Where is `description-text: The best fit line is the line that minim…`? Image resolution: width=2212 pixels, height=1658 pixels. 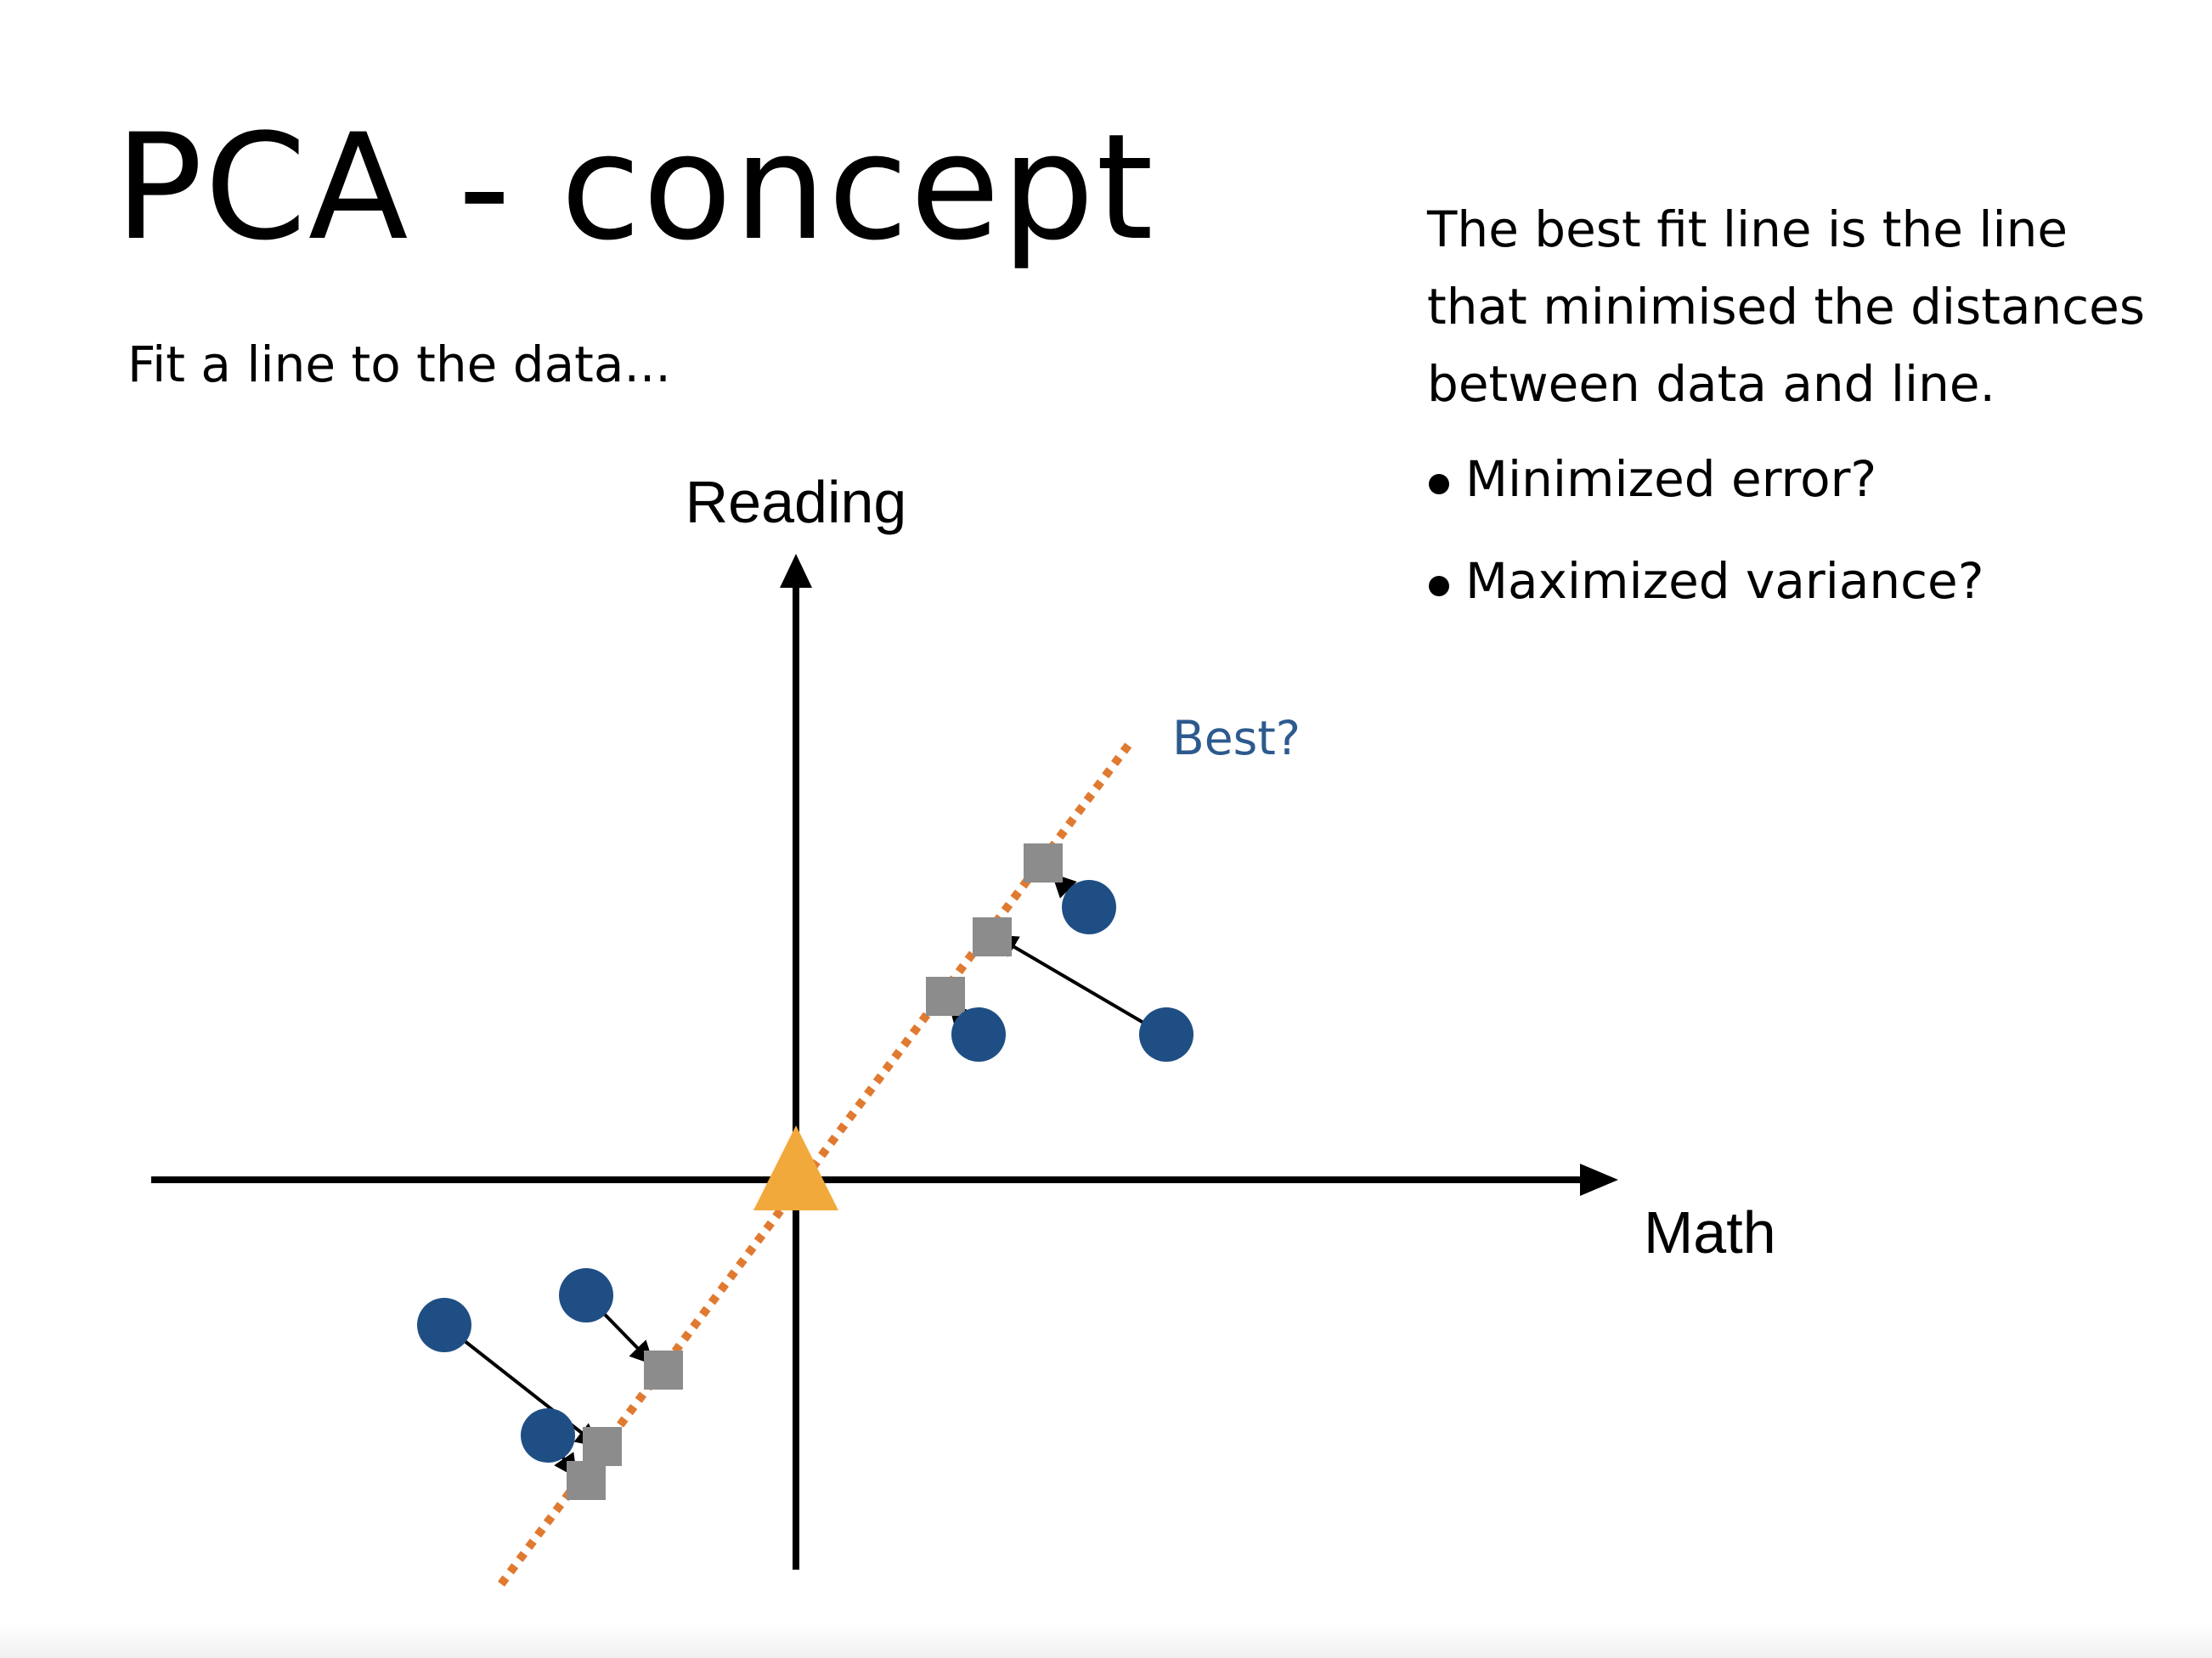
description-text: The best fit line is the line that minim… is located at coordinates (1801, 307).